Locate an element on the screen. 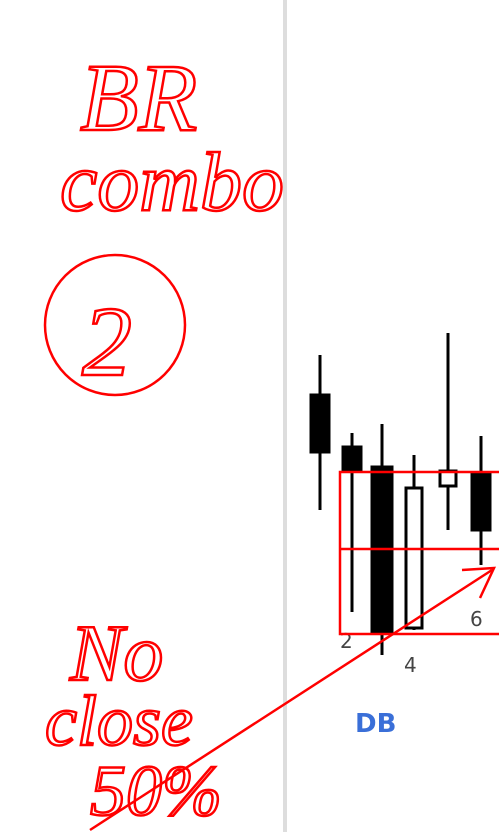 This screenshot has height=832, width=499. bar-label: 6 is located at coordinates (476, 619).